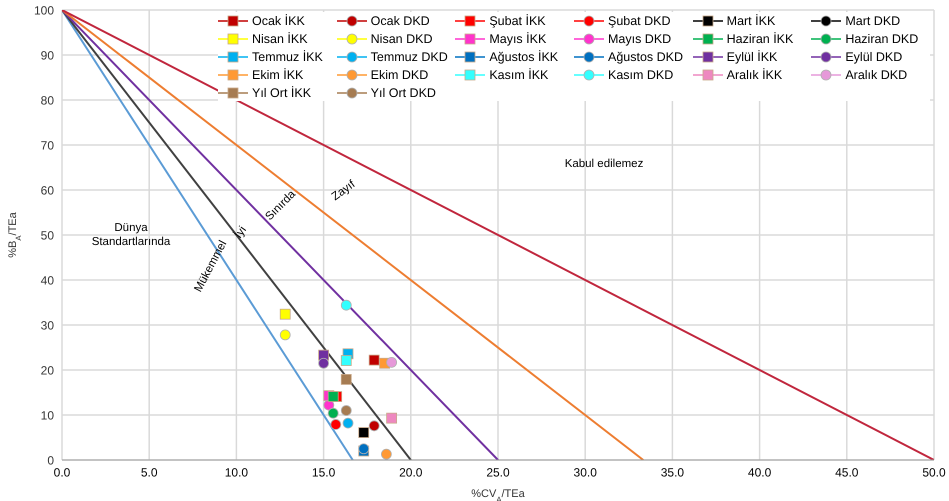 This screenshot has height=501, width=949. What do you see at coordinates (278, 21) in the screenshot?
I see `legend-label: Ocak İKK` at bounding box center [278, 21].